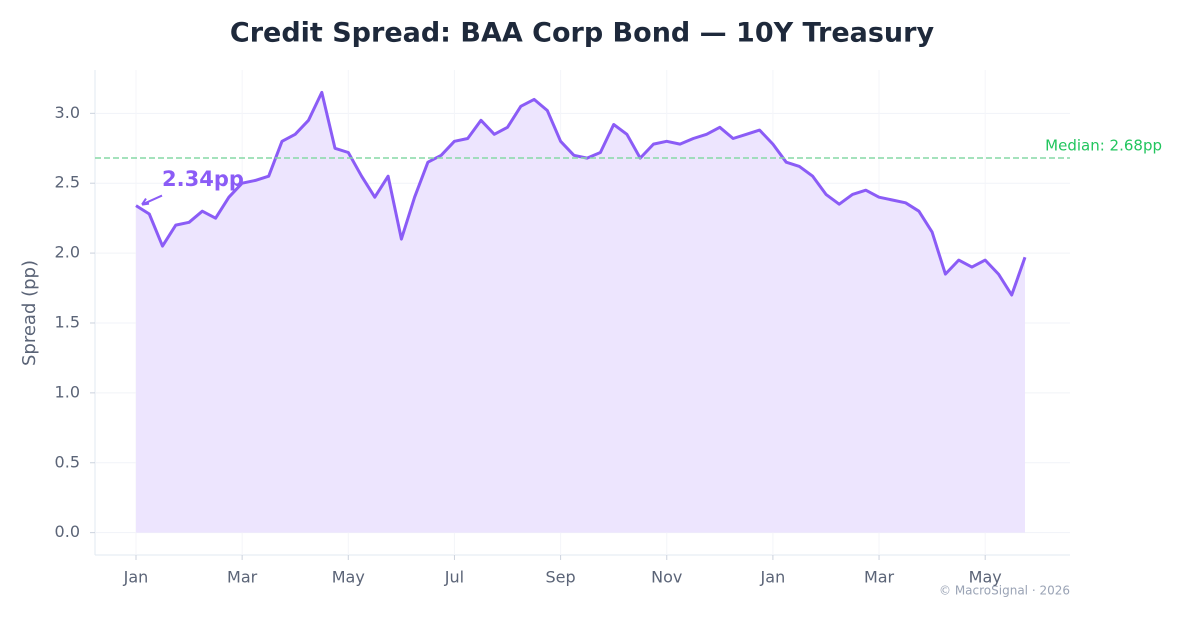 Image resolution: width=1183 pixels, height=619 pixels. Describe the element at coordinates (67, 321) in the screenshot. I see `y-tick-label: 1.5` at that location.